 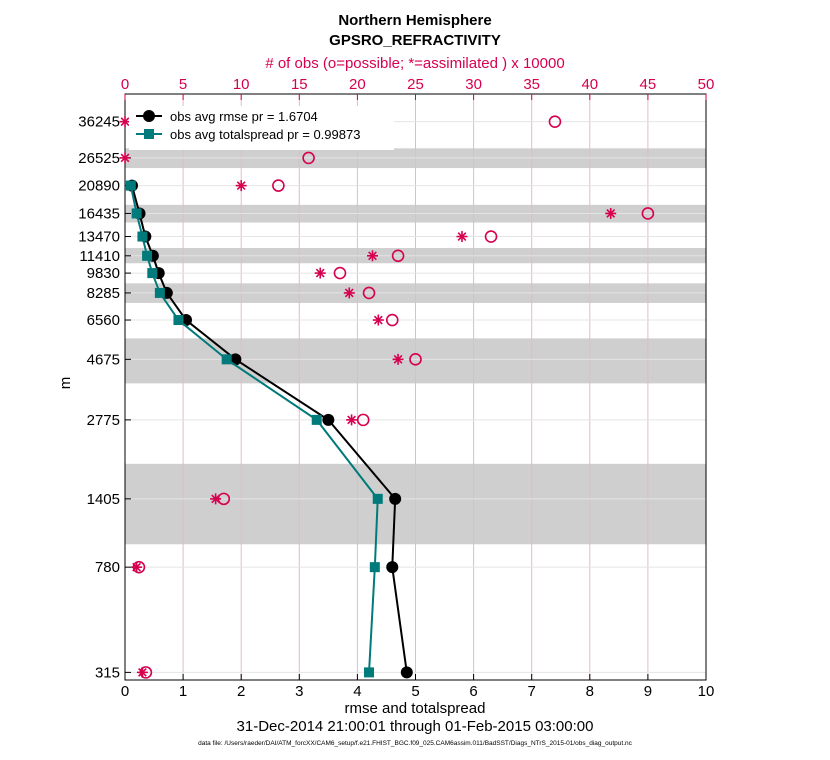 I want to click on x-tick-label: 2, so click(x=241, y=691).